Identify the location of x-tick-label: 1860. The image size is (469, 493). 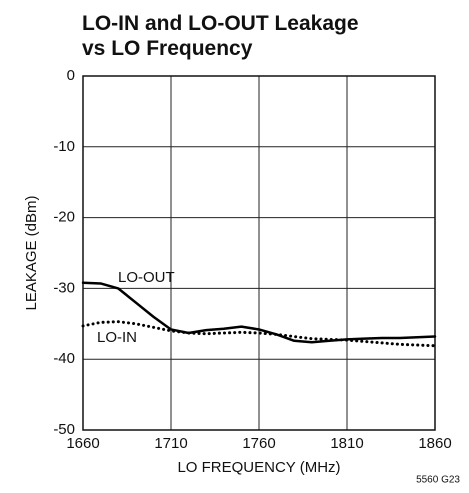
(434, 443).